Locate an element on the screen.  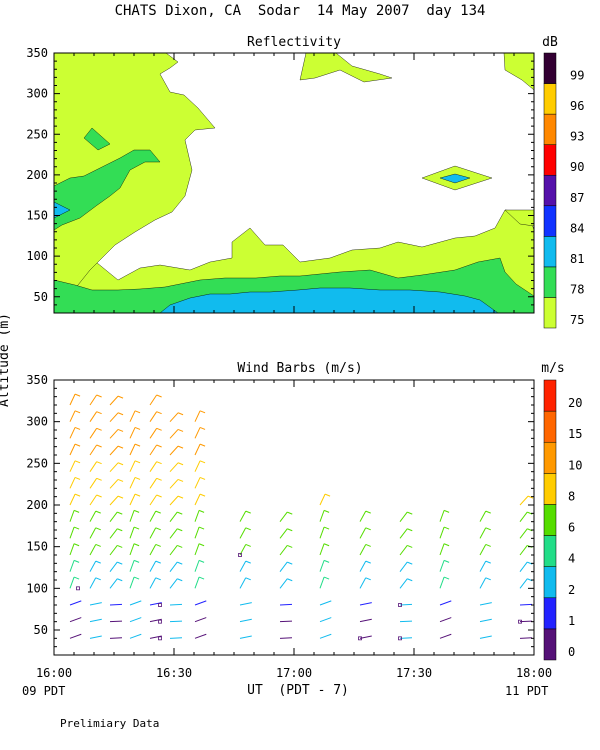
contour-75-top-right is located at coordinates (519, 71).